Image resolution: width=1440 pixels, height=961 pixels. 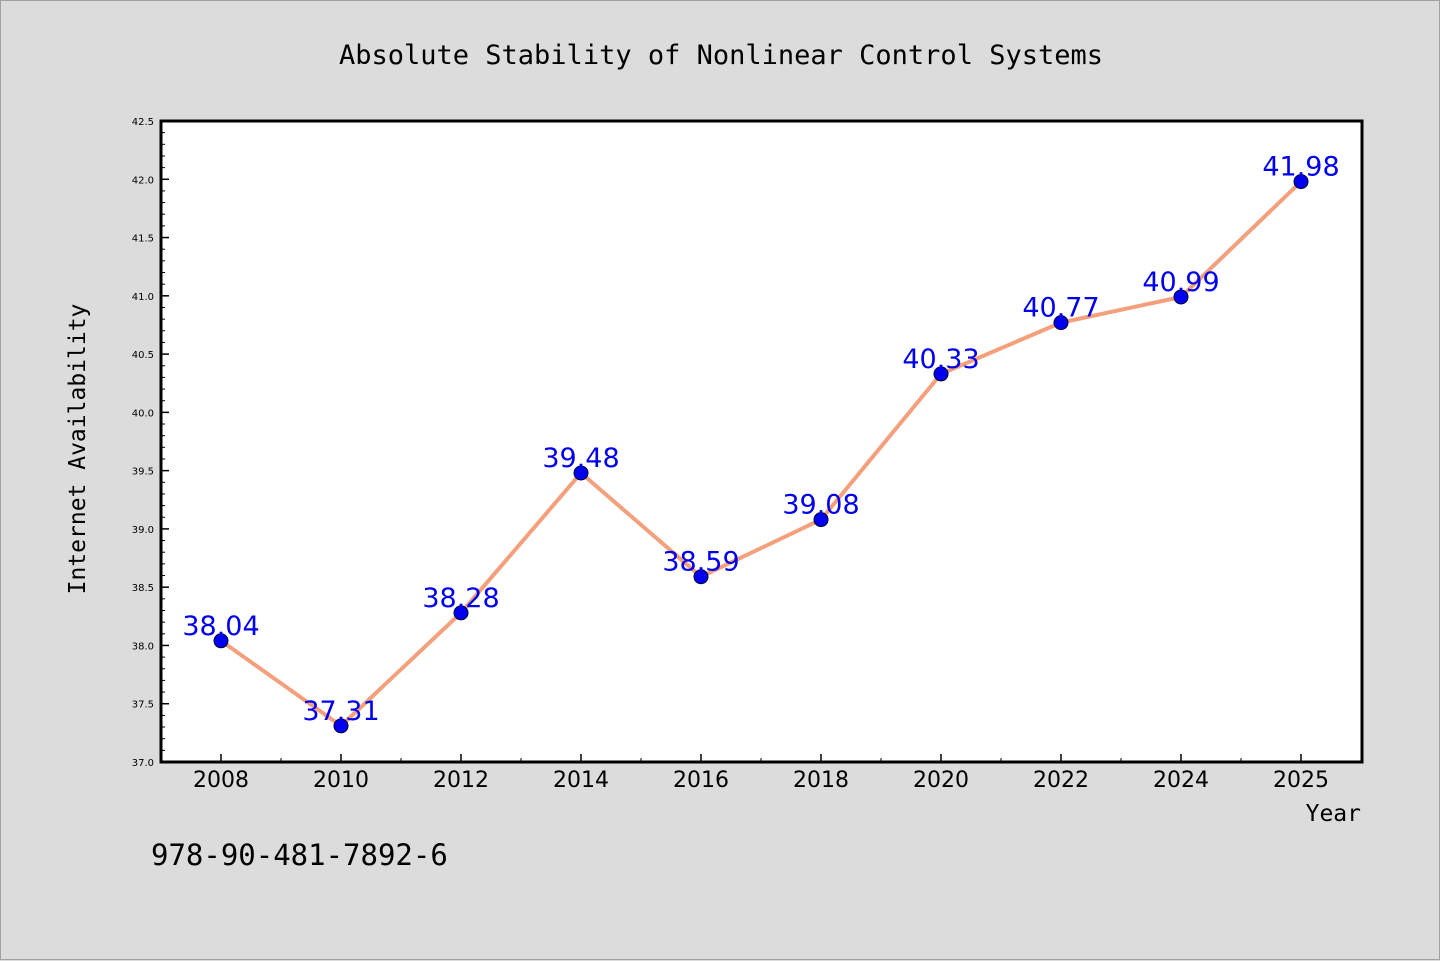 What do you see at coordinates (460, 598) in the screenshot?
I see `data-label: 38.28` at bounding box center [460, 598].